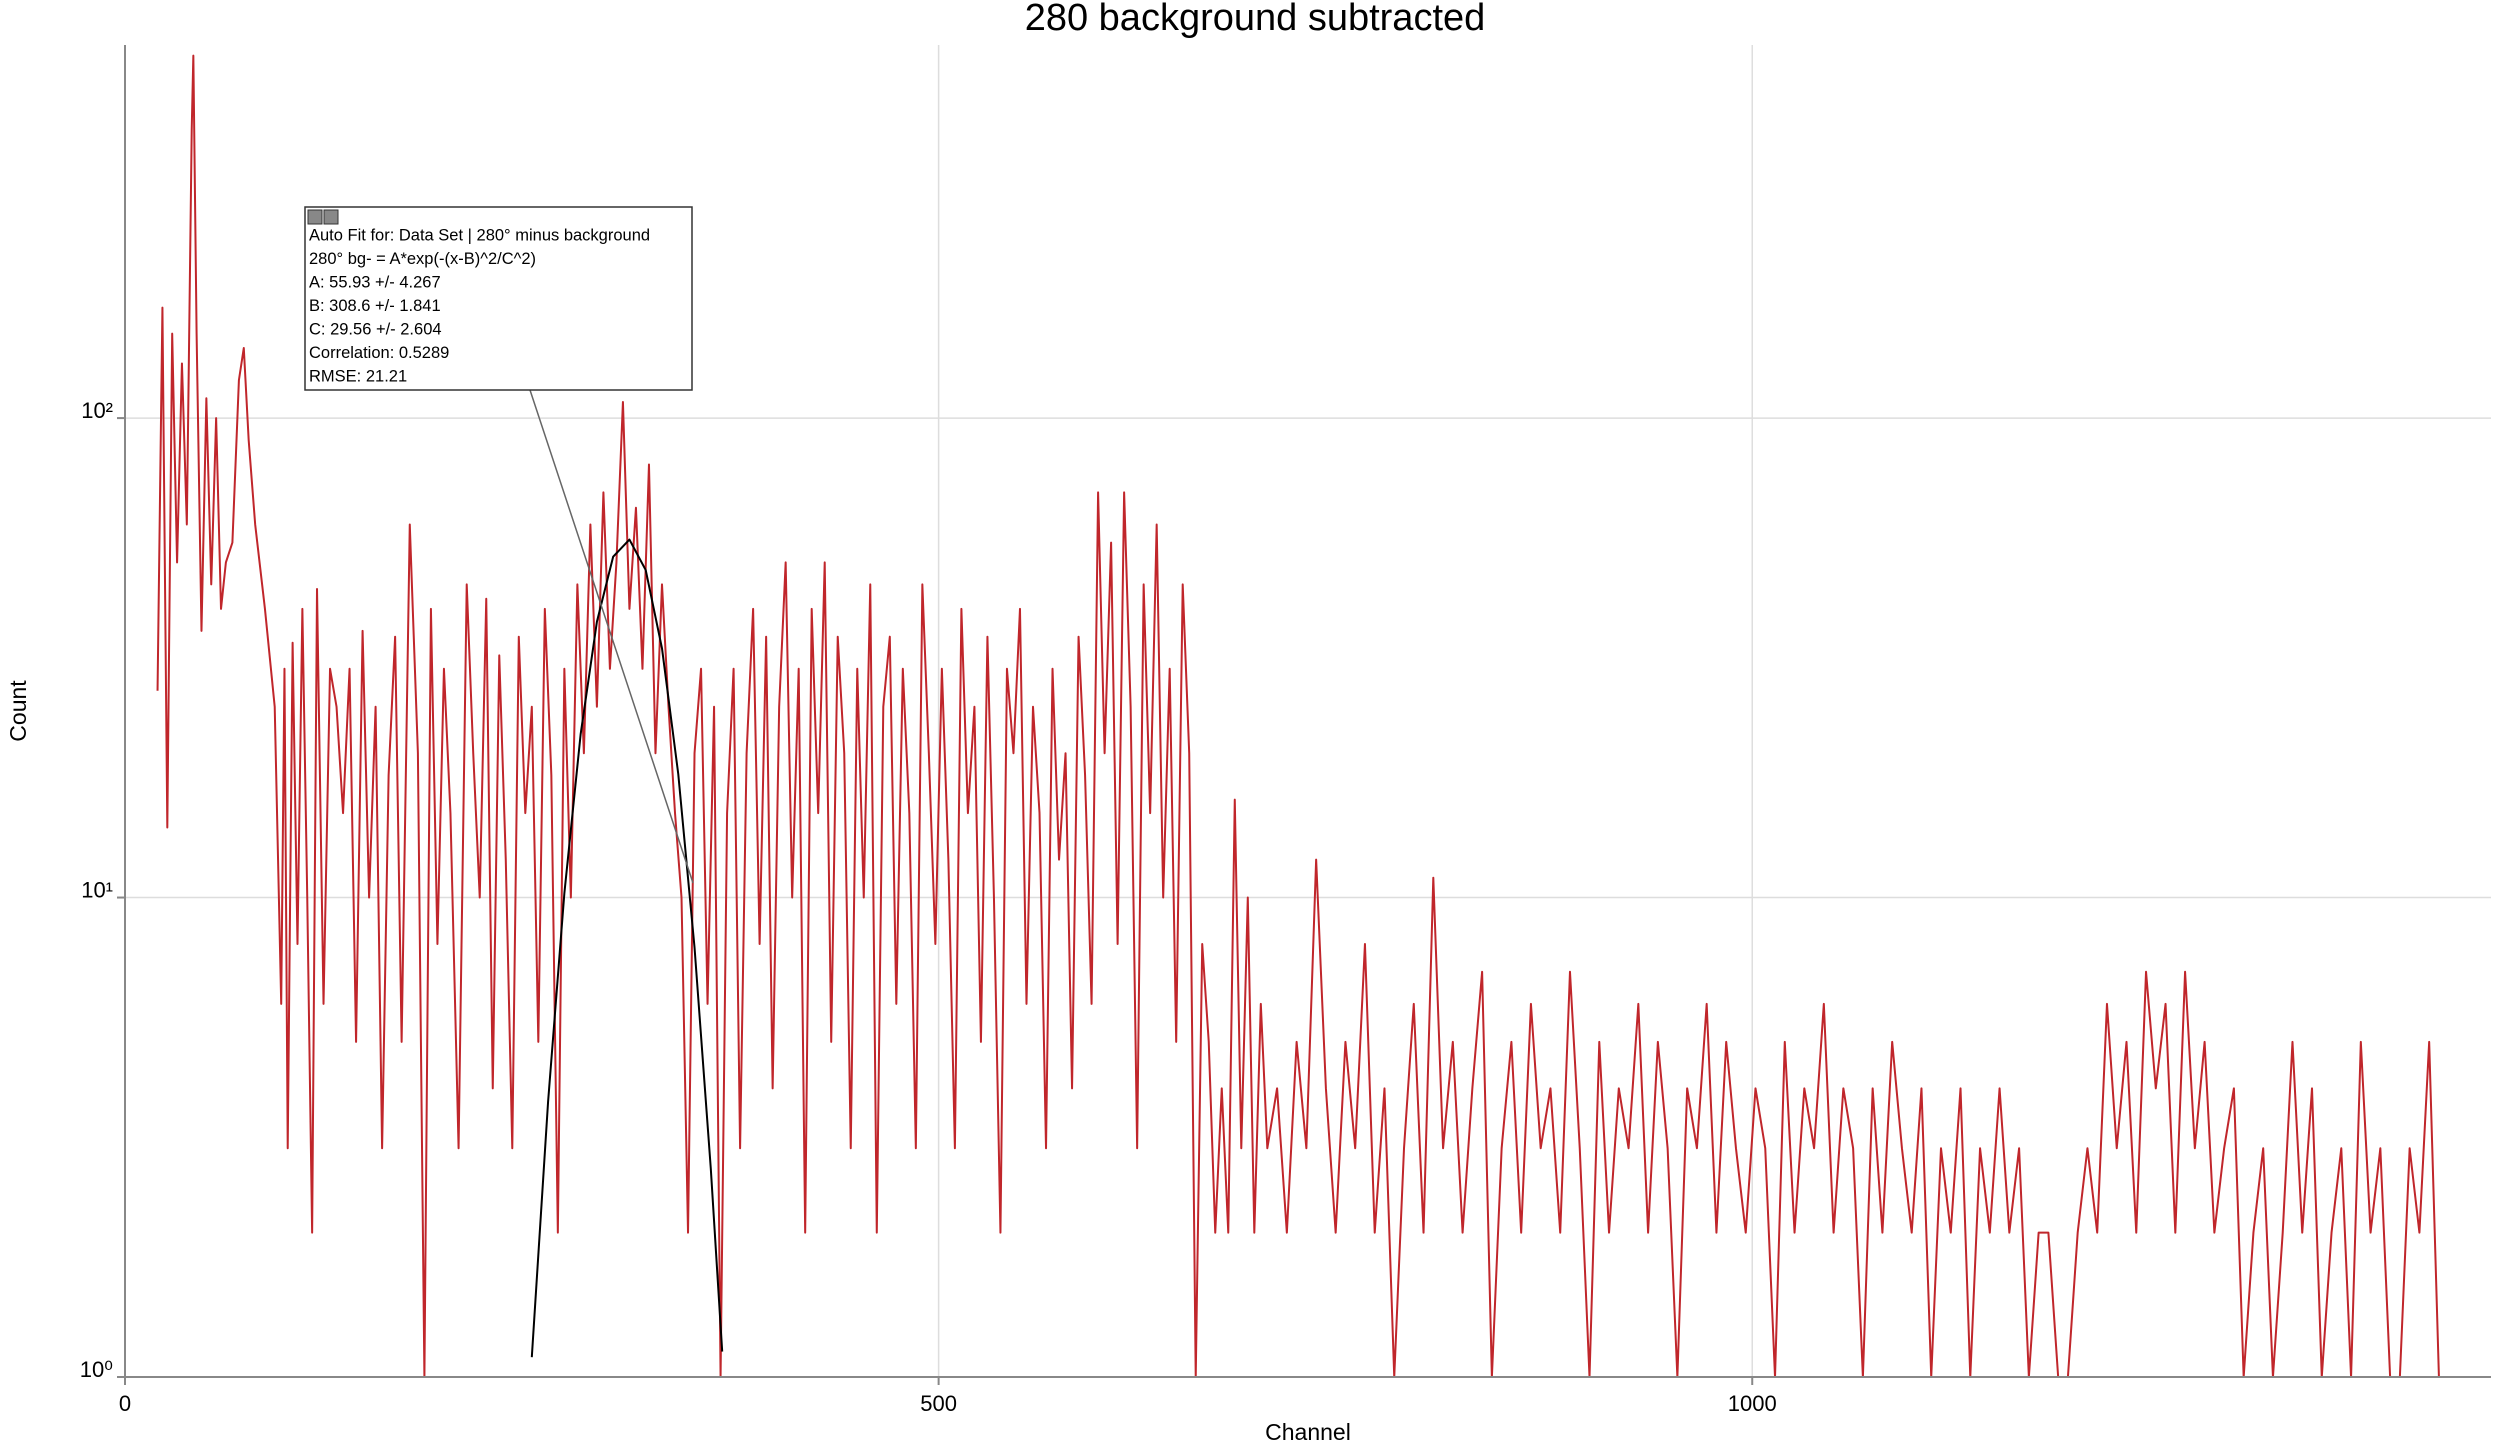 The height and width of the screenshot is (1444, 2504). What do you see at coordinates (938, 1403) in the screenshot?
I see `x-tick-label: 500` at bounding box center [938, 1403].